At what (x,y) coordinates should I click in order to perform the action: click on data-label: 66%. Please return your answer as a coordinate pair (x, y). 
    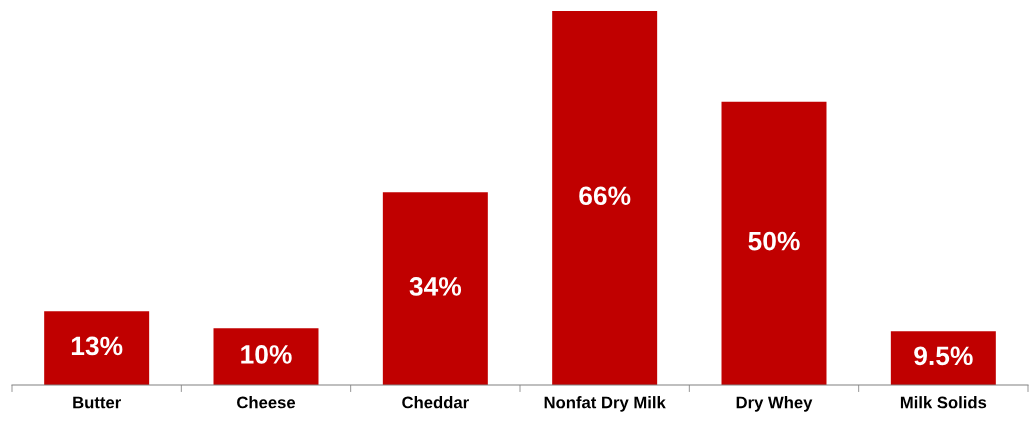
    Looking at the image, I should click on (605, 196).